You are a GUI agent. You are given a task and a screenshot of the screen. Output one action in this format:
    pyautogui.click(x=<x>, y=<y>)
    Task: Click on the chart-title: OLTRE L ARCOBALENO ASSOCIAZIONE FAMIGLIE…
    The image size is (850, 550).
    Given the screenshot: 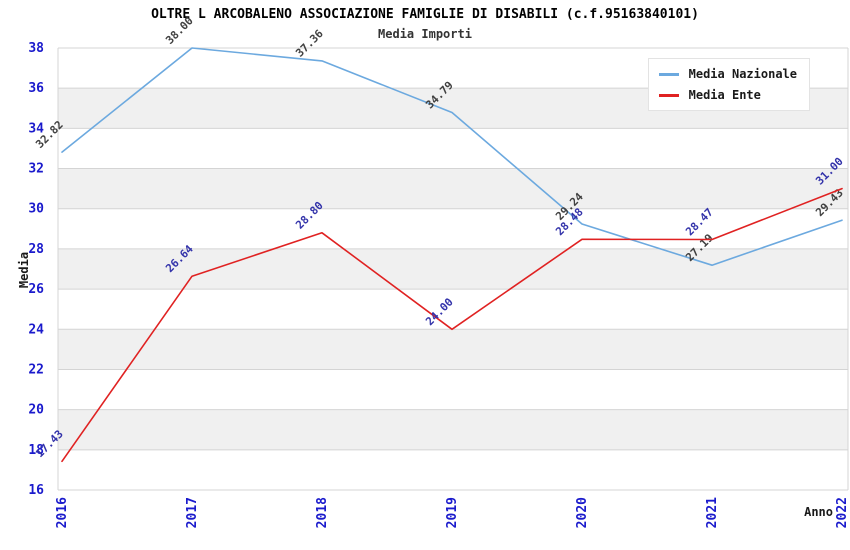 What is the action you would take?
    pyautogui.click(x=425, y=14)
    